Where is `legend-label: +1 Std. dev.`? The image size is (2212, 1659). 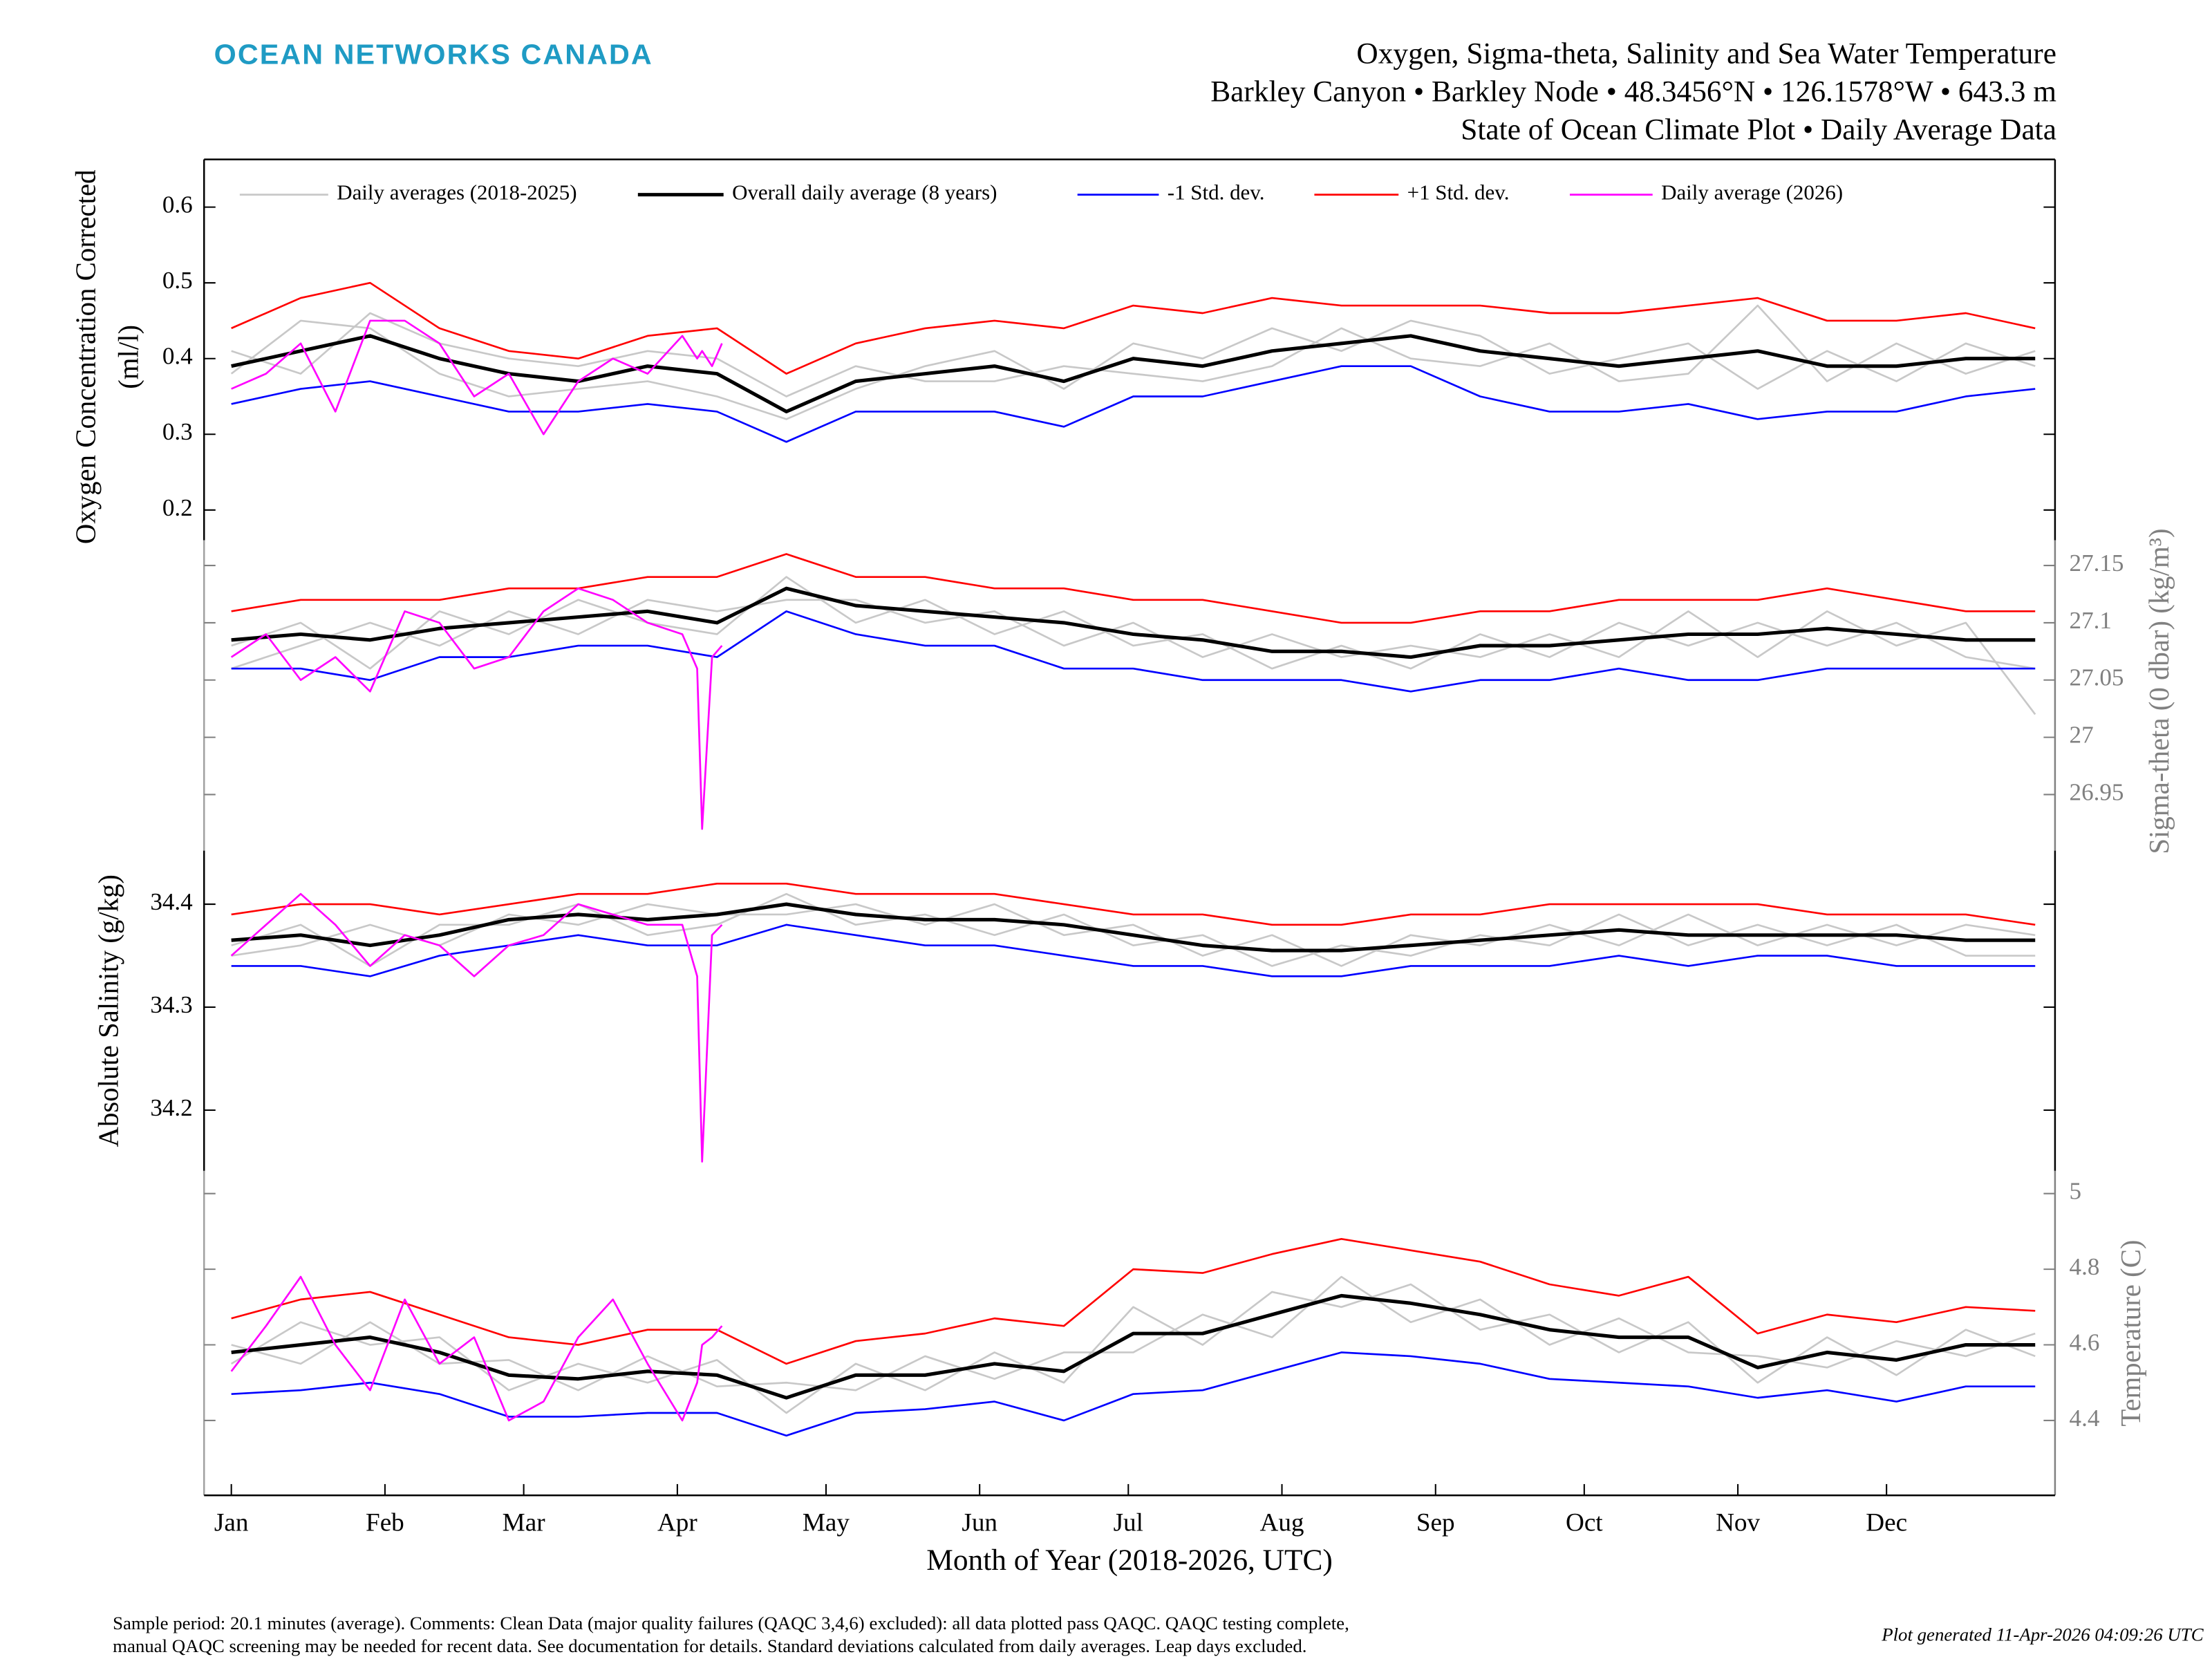 legend-label: +1 Std. dev. is located at coordinates (1459, 193).